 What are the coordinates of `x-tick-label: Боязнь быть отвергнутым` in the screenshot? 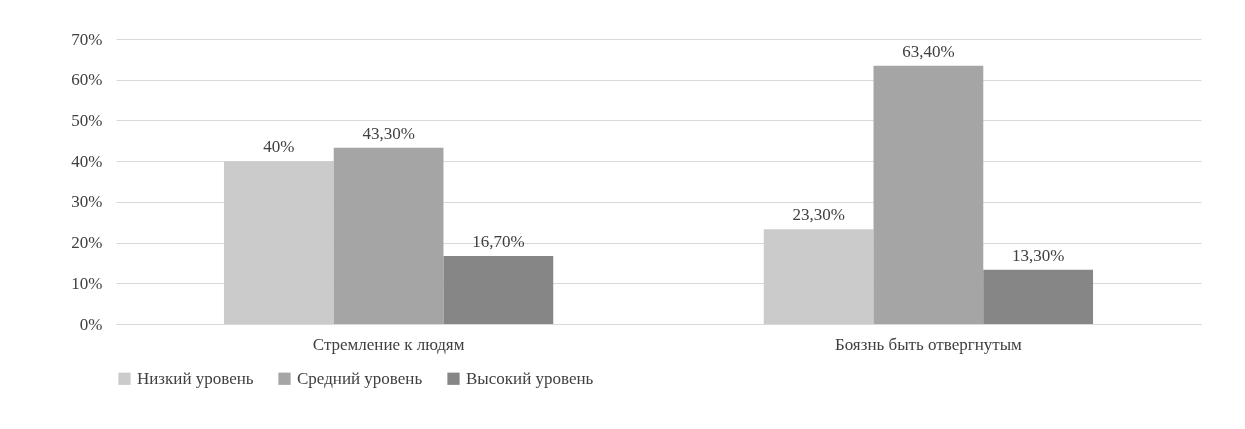 It's located at (928, 344).